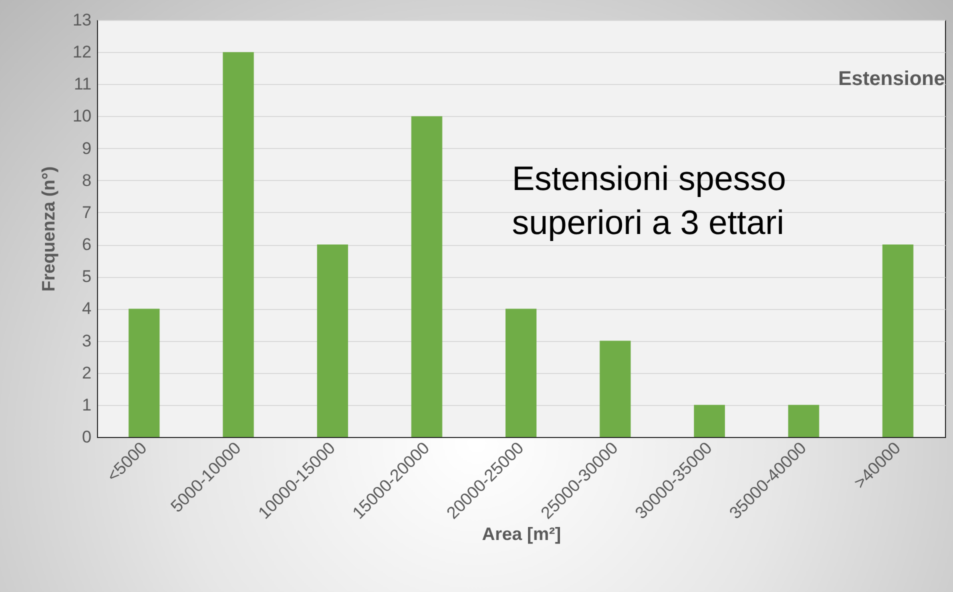 The height and width of the screenshot is (592, 953). Describe the element at coordinates (649, 201) in the screenshot. I see `annotation: Estensioni spesso superiori a 3 ettari` at that location.